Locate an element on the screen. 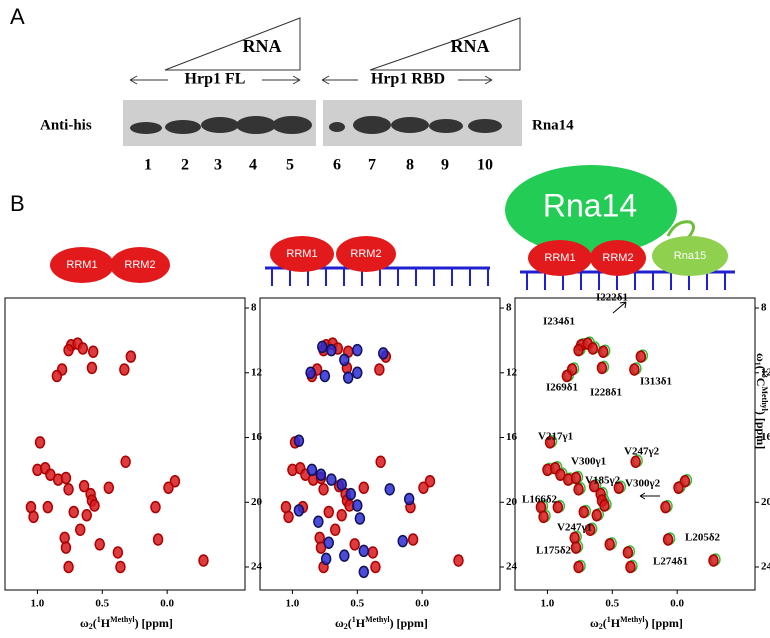  assignment: I222δ1 is located at coordinates (612, 298).